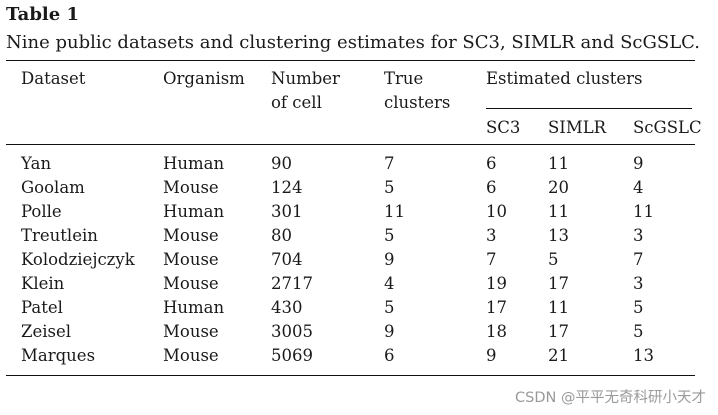 The image size is (718, 415). Describe the element at coordinates (292, 283) in the screenshot. I see `cell-cells: 2717` at that location.